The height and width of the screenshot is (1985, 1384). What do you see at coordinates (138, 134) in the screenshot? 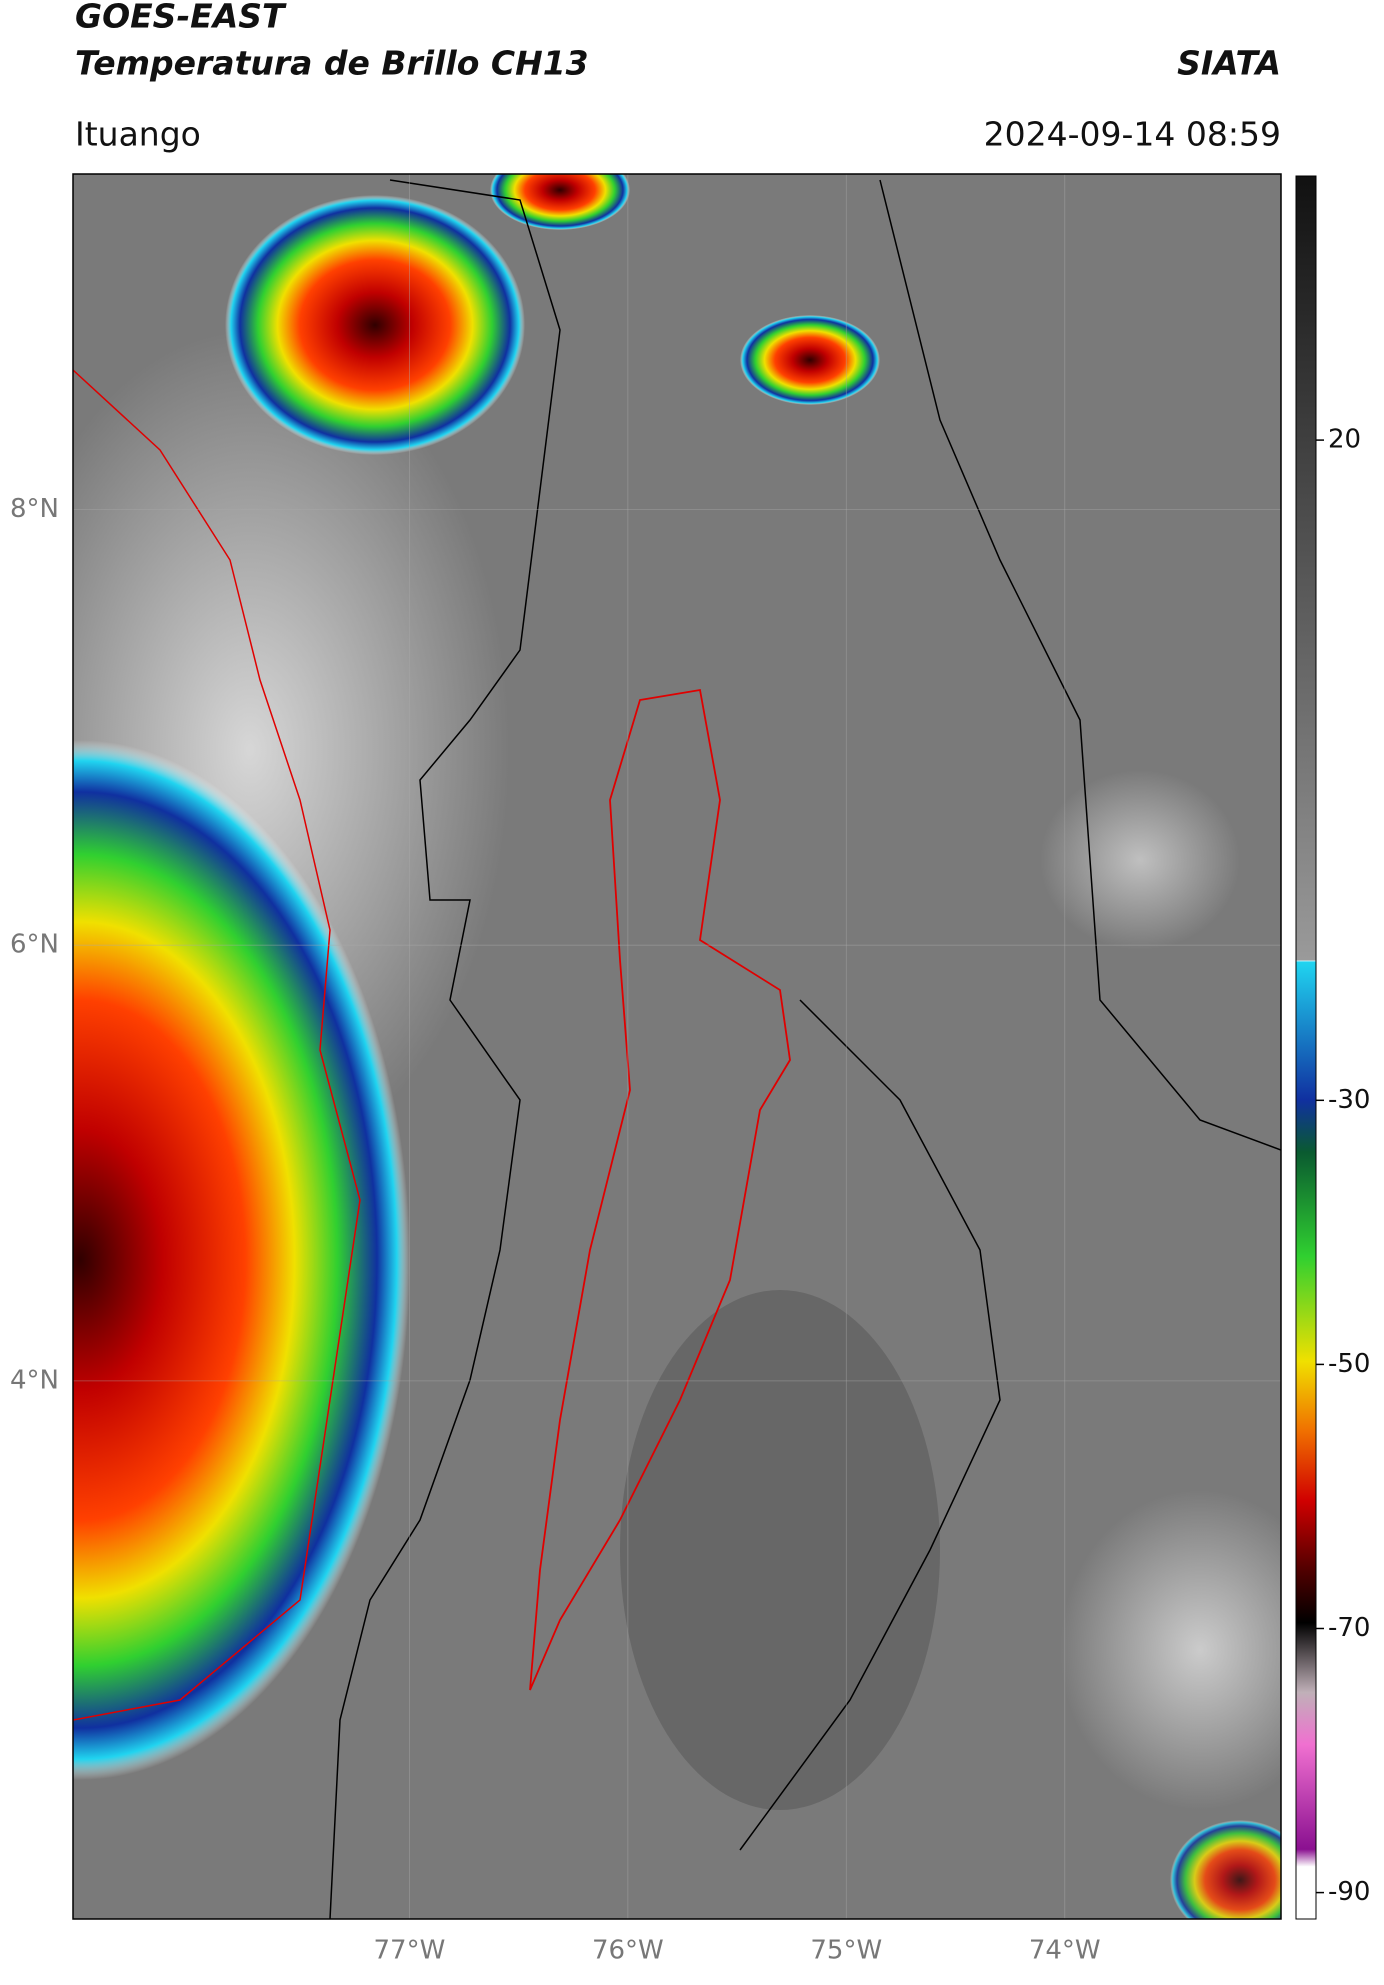
I see `region: Ituango` at bounding box center [138, 134].